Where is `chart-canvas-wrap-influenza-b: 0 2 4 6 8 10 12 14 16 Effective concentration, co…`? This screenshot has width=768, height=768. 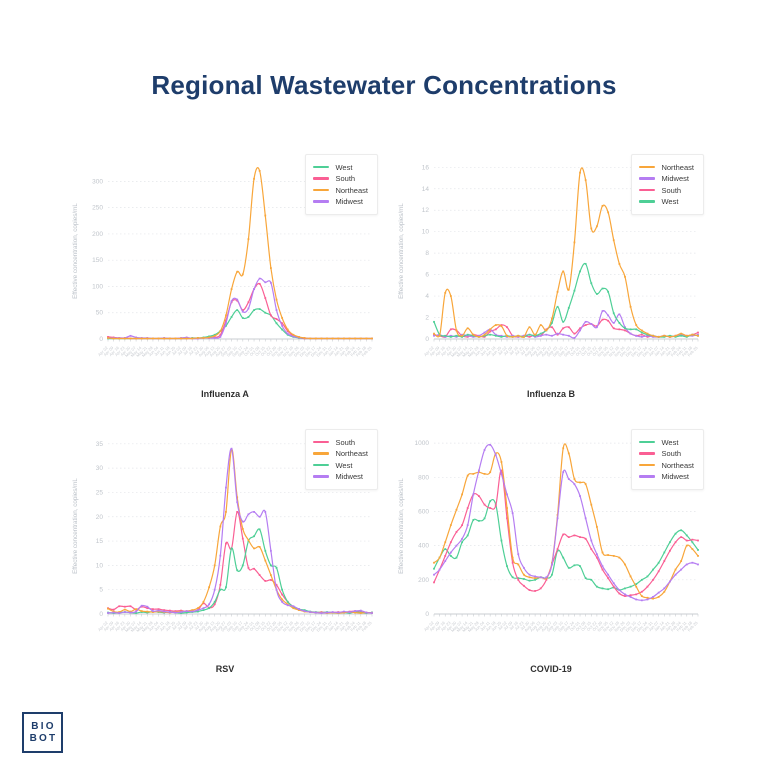
chart-canvas-wrap-influenza-b: 0 2 4 6 8 10 12 14 16 Effective concentration, co… is located at coordinates (551, 265).